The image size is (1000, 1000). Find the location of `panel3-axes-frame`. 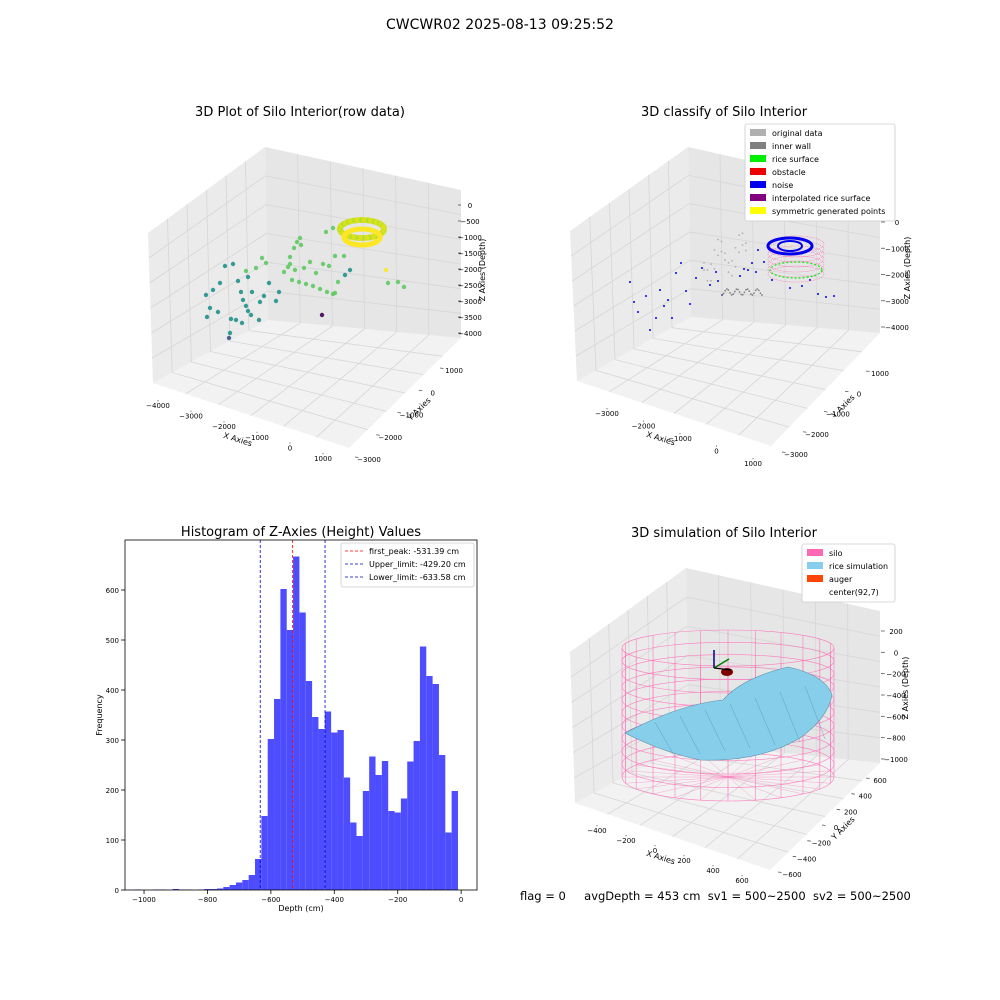

panel3-axes-frame is located at coordinates (301, 715).